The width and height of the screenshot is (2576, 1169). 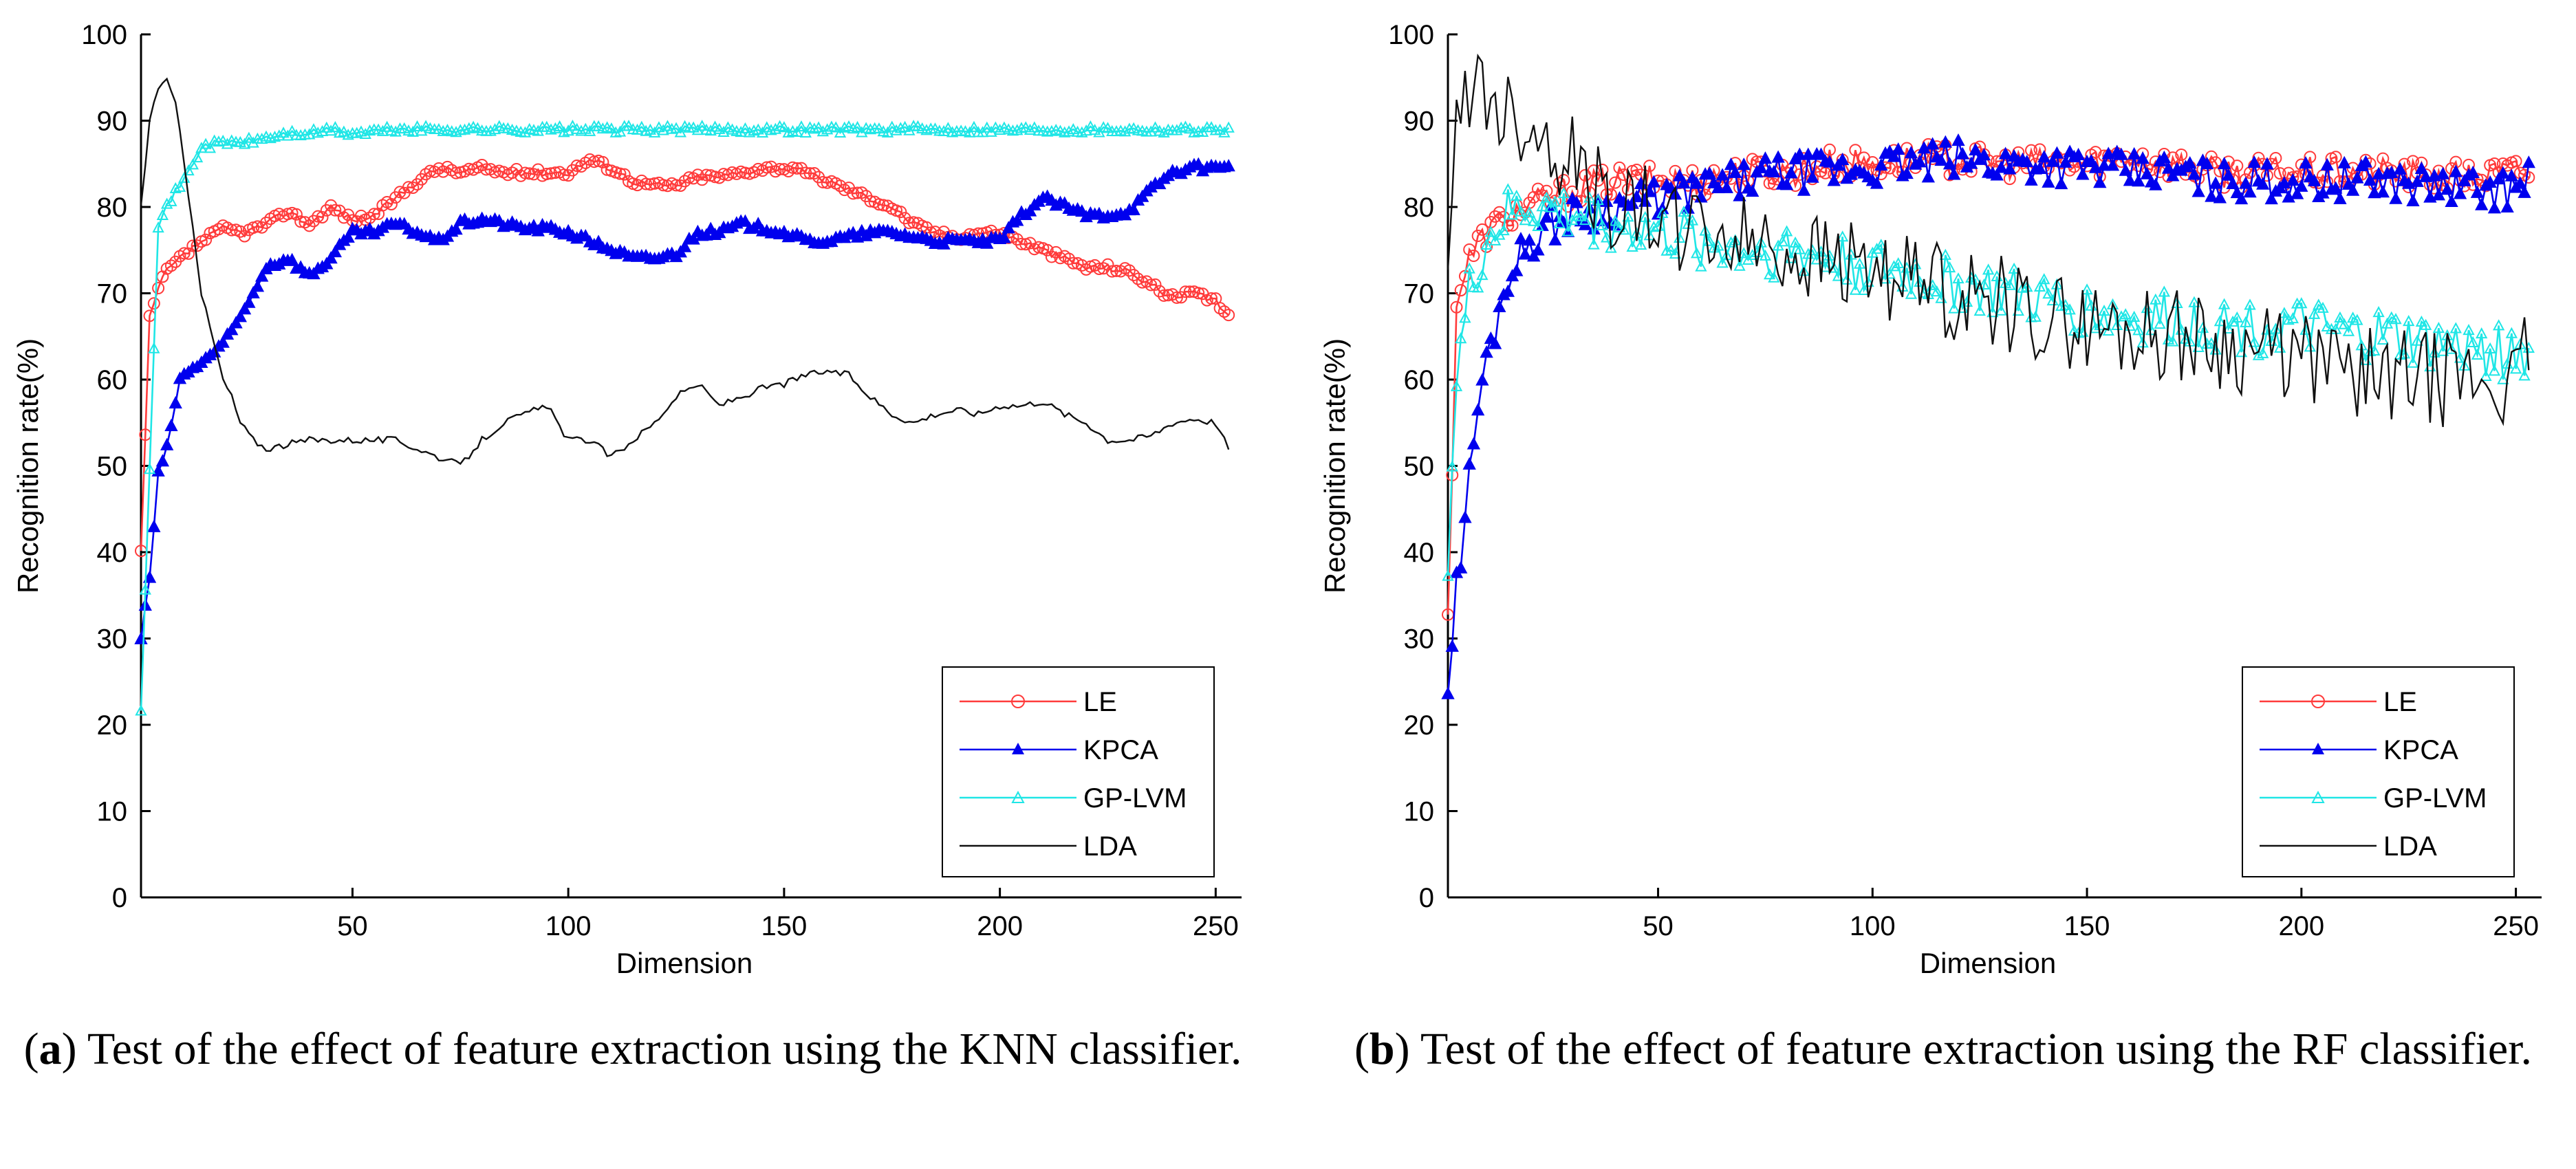 What do you see at coordinates (1048, 846) in the screenshot?
I see `legend-item: LDA` at bounding box center [1048, 846].